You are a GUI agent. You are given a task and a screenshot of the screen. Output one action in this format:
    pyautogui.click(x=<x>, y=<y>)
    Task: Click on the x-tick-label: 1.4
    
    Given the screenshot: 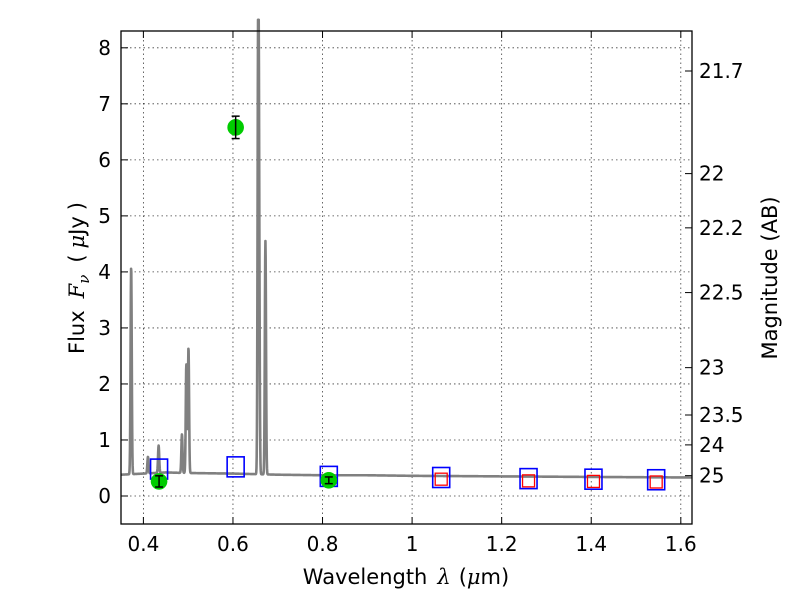 What is the action you would take?
    pyautogui.click(x=591, y=544)
    